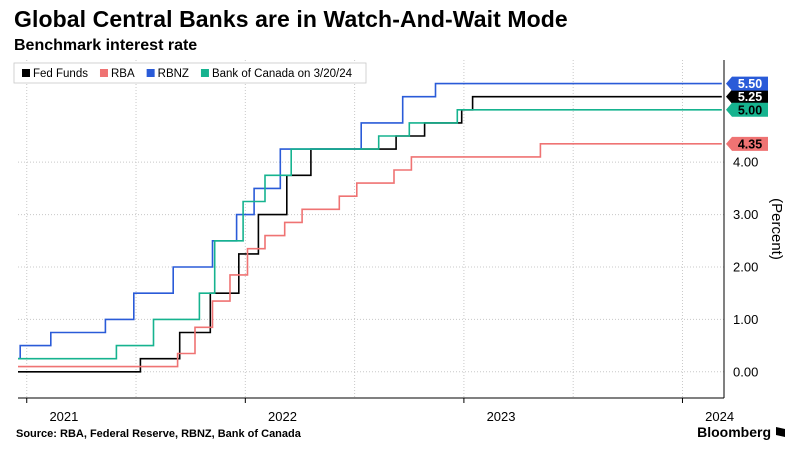 The height and width of the screenshot is (449, 801). What do you see at coordinates (282, 74) in the screenshot?
I see `legend-entry: Bank of Canada on 3/20/24` at bounding box center [282, 74].